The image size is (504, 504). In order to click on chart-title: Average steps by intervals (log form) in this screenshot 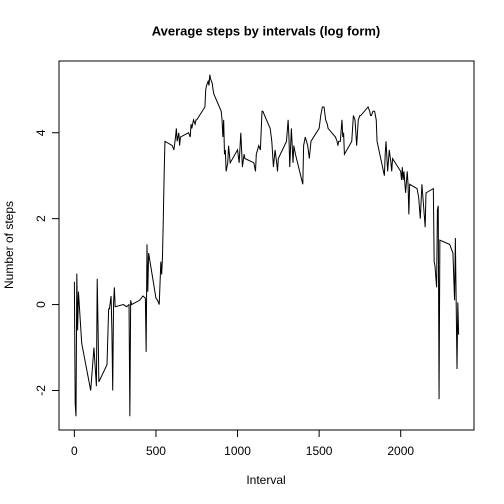, I will do `click(266, 30)`.